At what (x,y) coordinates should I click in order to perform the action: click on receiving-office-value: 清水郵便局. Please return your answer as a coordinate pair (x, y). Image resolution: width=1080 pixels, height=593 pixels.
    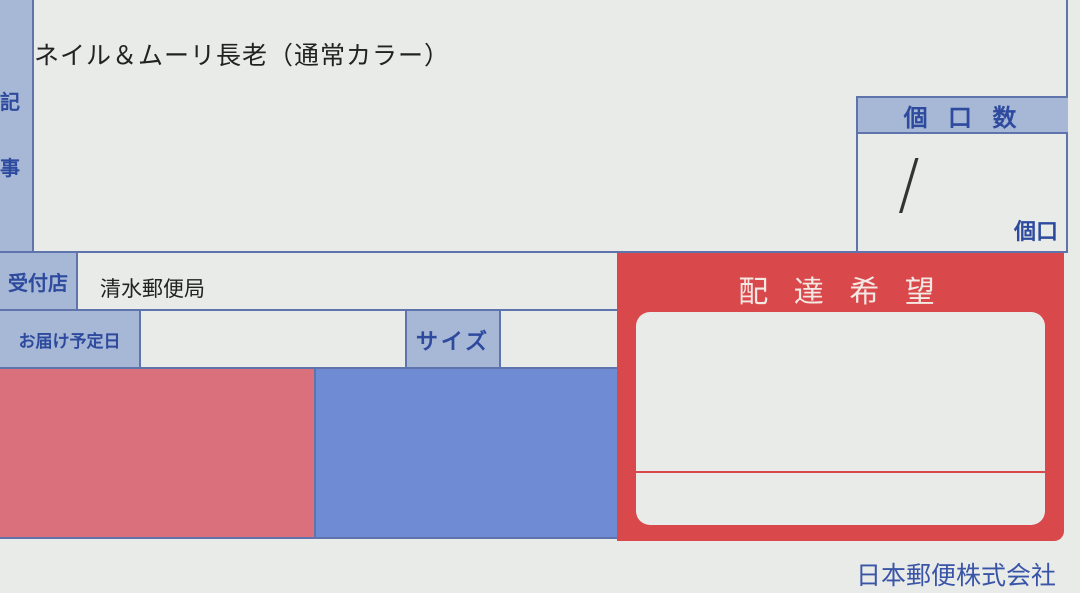
    Looking at the image, I should click on (152, 289).